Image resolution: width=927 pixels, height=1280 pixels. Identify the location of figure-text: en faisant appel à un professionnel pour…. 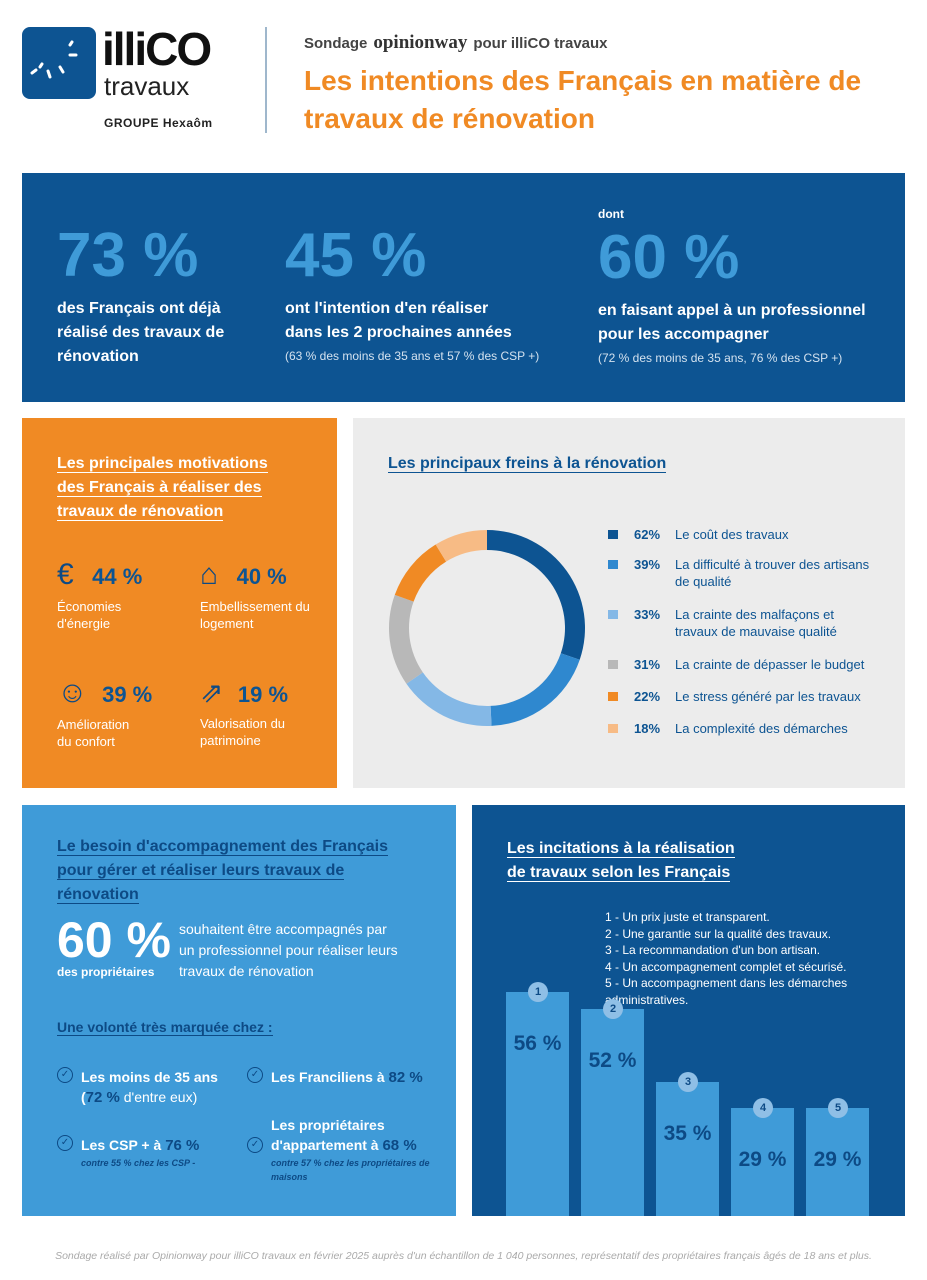
(732, 322).